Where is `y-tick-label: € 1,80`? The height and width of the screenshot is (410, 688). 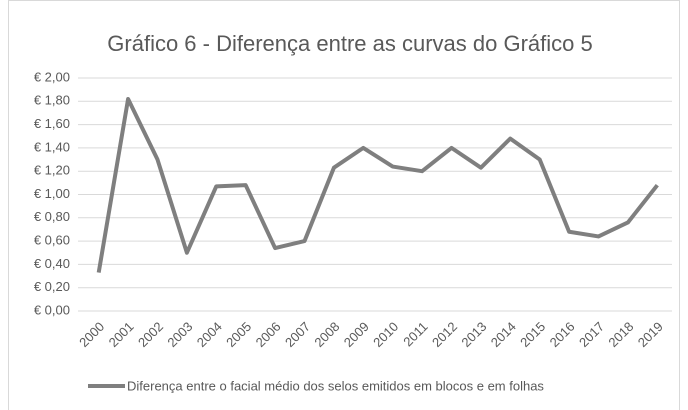
y-tick-label: € 1,80 is located at coordinates (52, 100).